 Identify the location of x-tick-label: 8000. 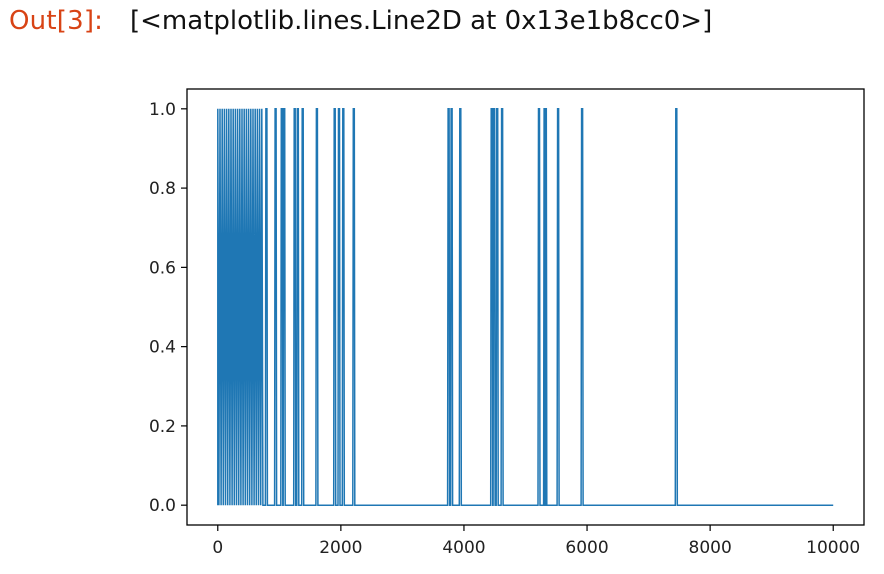
(710, 548).